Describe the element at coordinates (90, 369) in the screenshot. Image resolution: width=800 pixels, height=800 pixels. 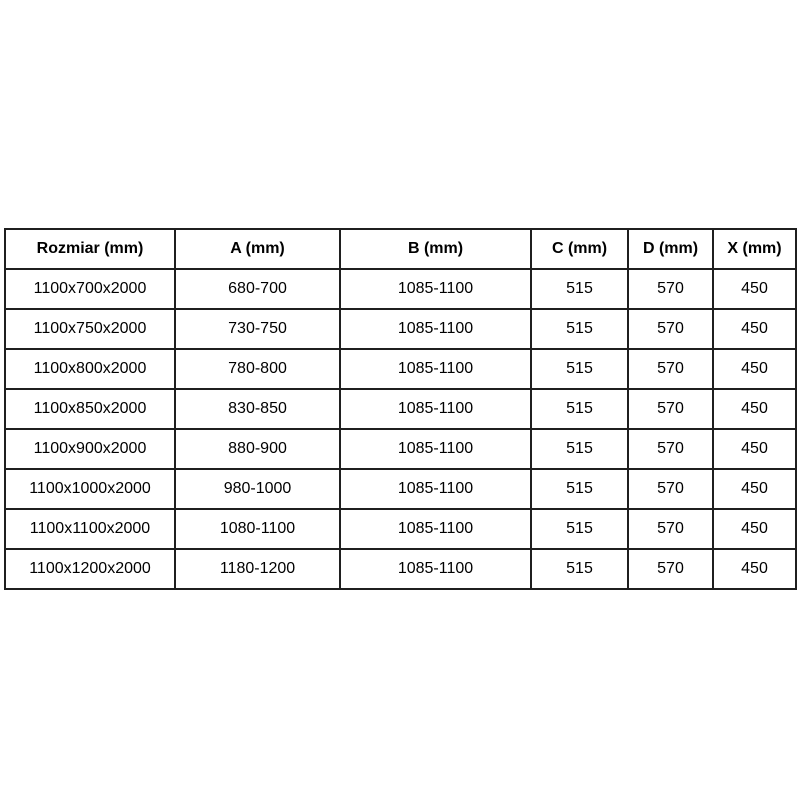
I see `table-cell: 1100x800x2000` at that location.